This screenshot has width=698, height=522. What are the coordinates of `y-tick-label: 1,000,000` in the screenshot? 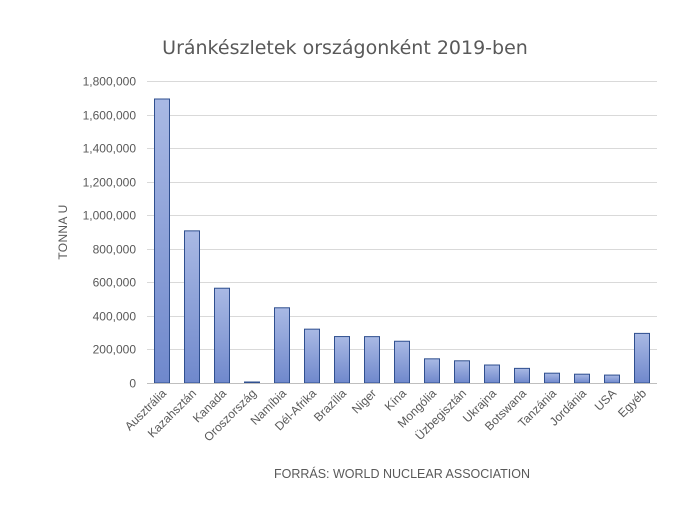 It's located at (110, 216).